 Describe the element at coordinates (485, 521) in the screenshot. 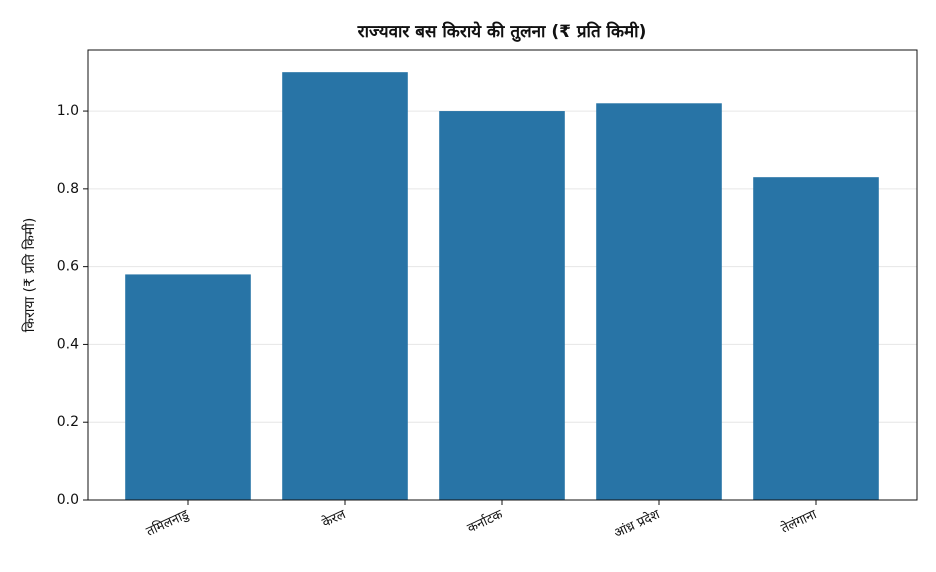

I see `x-tick-label: कर्नाटक` at that location.